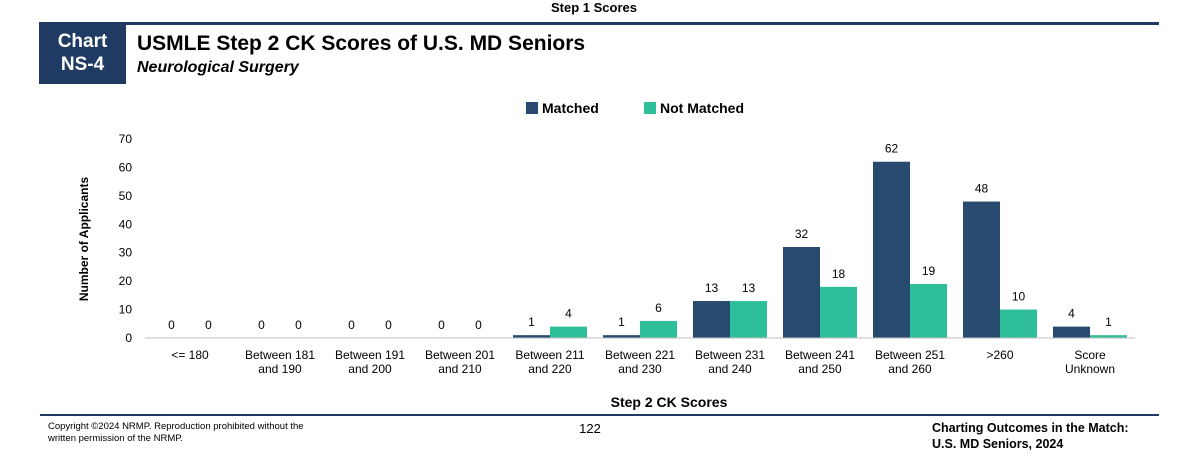 The image size is (1188, 470). Describe the element at coordinates (126, 310) in the screenshot. I see `y-tick-label: 10` at that location.